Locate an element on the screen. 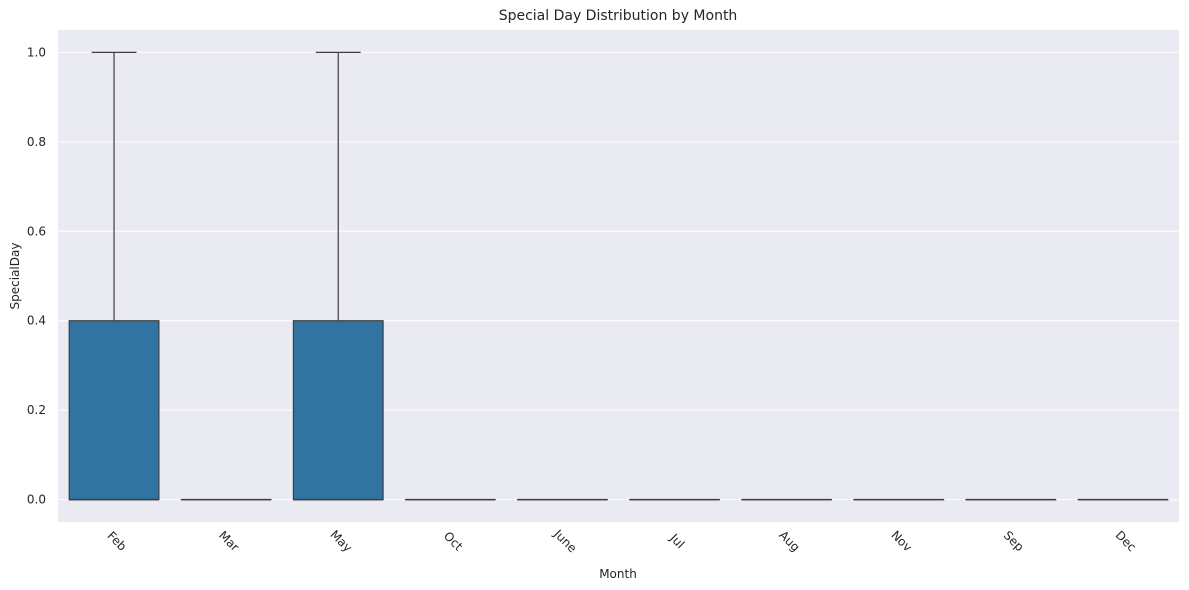  x-tick-label: Sep is located at coordinates (1014, 541).